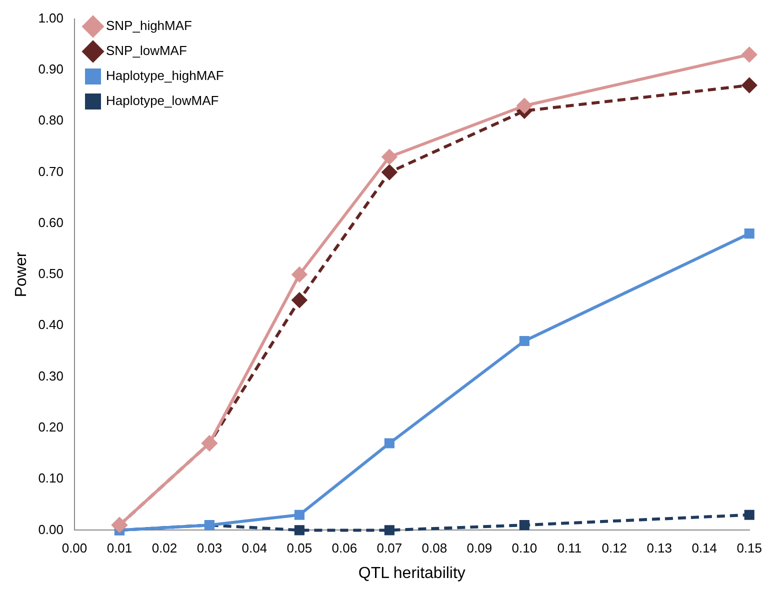  What do you see at coordinates (165, 548) in the screenshot?
I see `x-tick-label: 0.02` at bounding box center [165, 548].